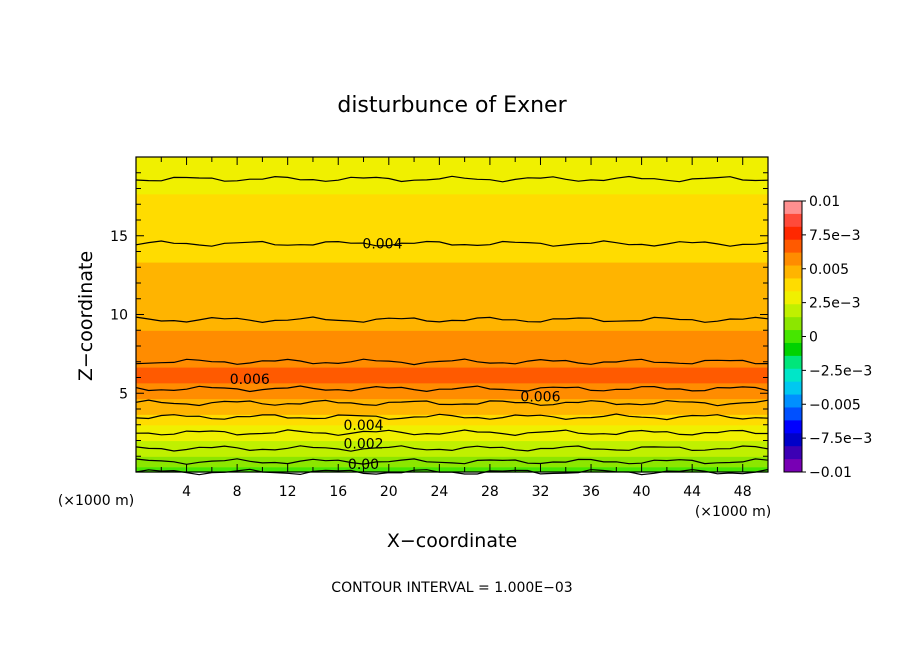 The width and height of the screenshot is (904, 659). I want to click on x-tick-label: 16, so click(338, 492).